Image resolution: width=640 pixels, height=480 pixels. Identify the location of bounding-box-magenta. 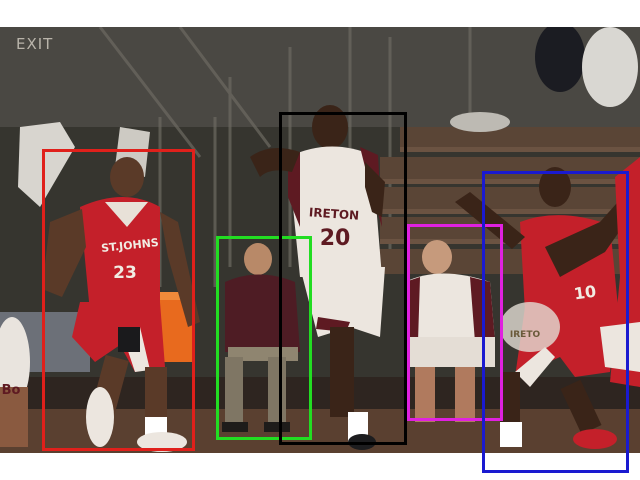
(455, 322).